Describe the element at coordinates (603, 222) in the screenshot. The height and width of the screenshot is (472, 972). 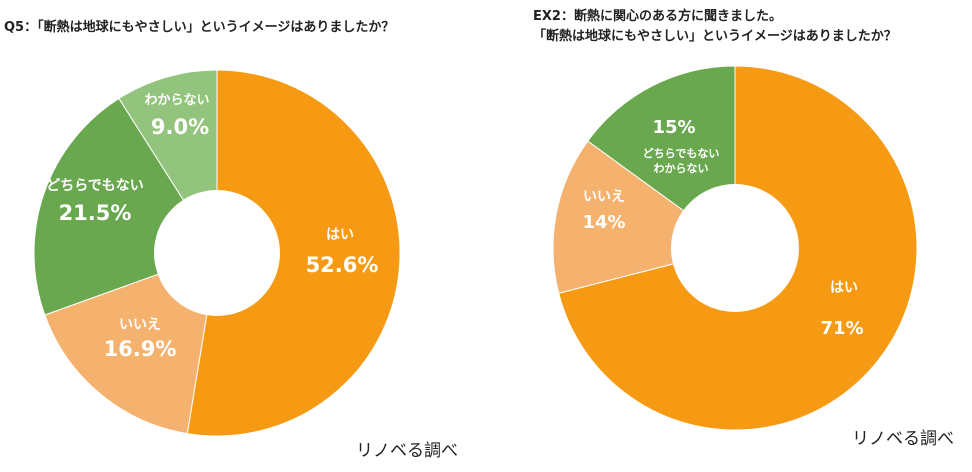
I see `chart2-value-label-1: 14%` at that location.